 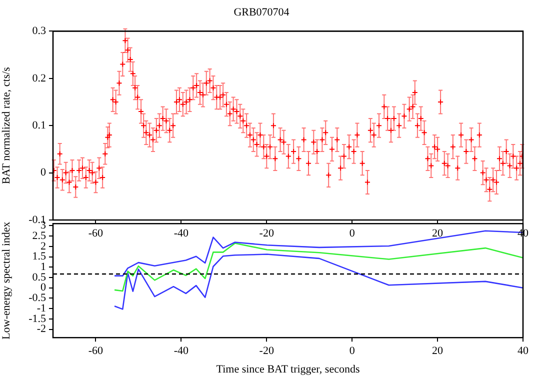 What do you see at coordinates (6, 125) in the screenshot?
I see `y-axis-title: BAT normalized rate, cts/s` at bounding box center [6, 125].